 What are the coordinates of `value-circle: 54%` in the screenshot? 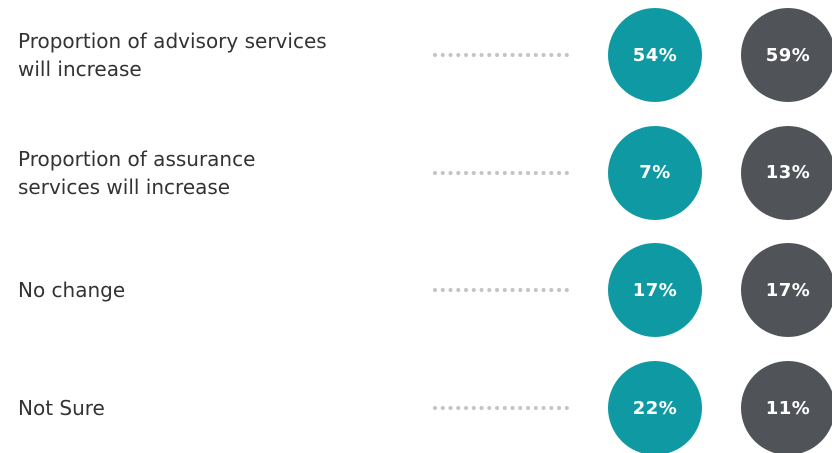 It's located at (655, 55).